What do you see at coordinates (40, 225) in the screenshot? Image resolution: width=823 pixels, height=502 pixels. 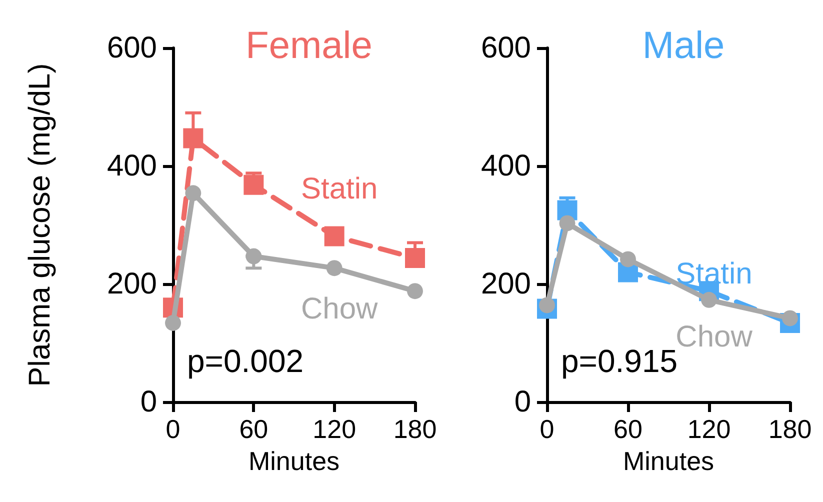 I see `y-axis-title: Plasma glucose (mg/dL)` at bounding box center [40, 225].